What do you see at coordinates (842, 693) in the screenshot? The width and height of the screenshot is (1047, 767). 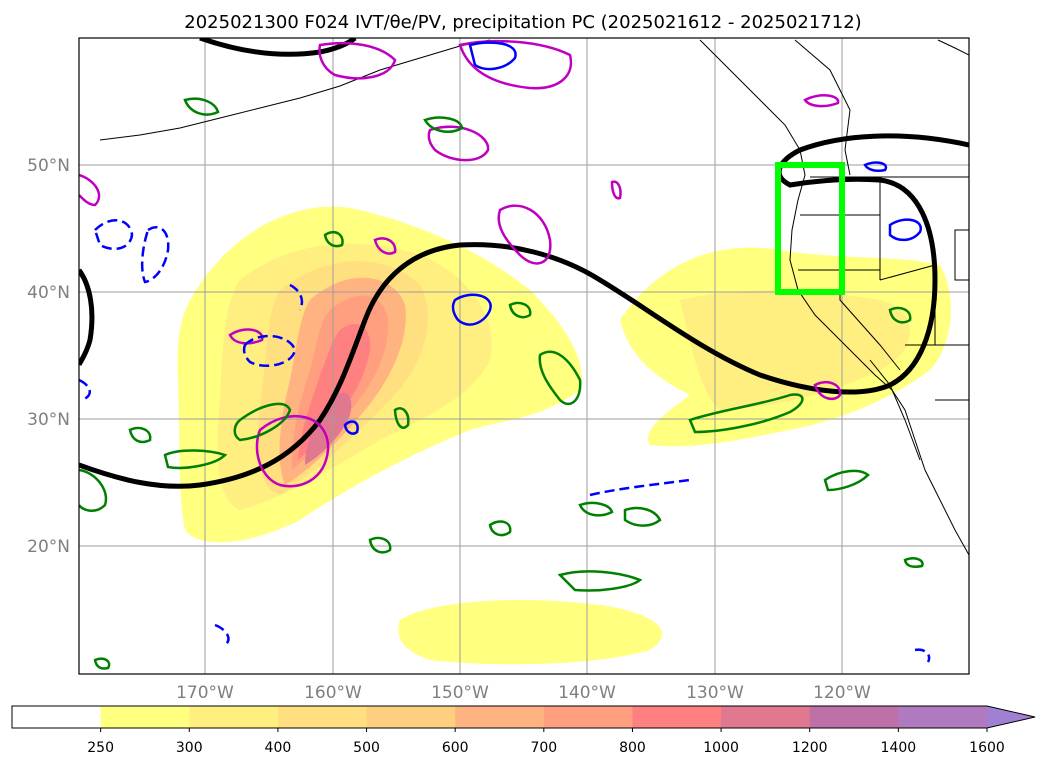 I see `lon-label-120w: 120°W` at bounding box center [842, 693].